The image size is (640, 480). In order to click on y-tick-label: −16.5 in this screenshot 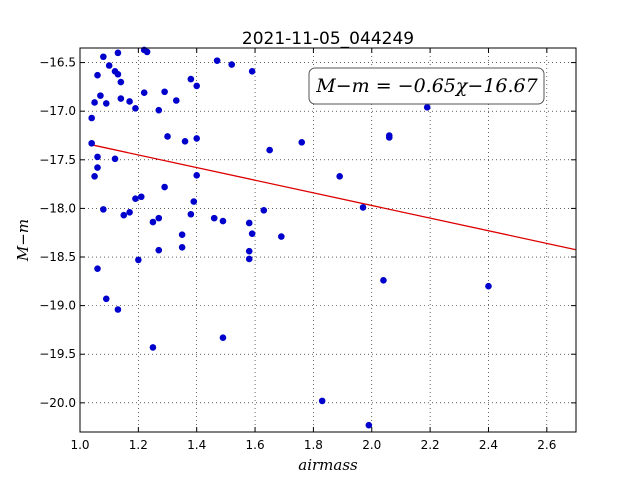, I will do `click(57, 63)`.